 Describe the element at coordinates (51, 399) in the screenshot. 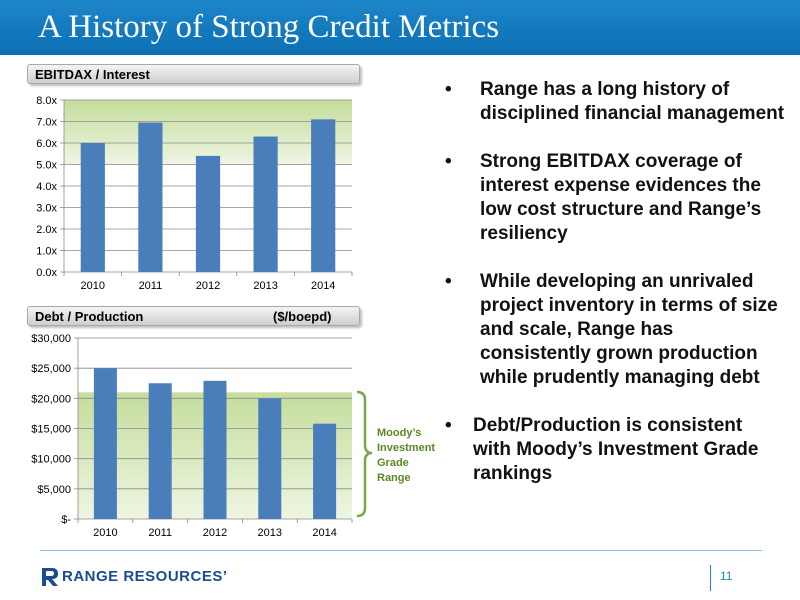

I see `y-tick-label: $20,000` at that location.